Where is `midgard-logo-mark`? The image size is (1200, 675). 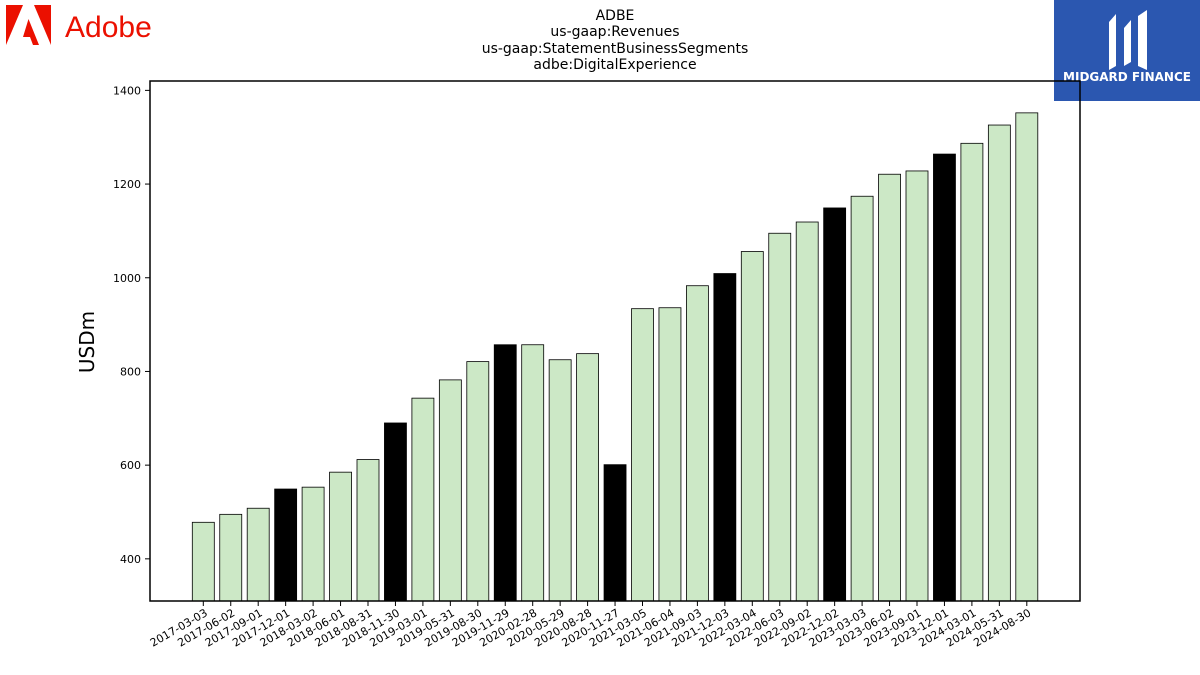 midgard-logo-mark is located at coordinates (1128, 40).